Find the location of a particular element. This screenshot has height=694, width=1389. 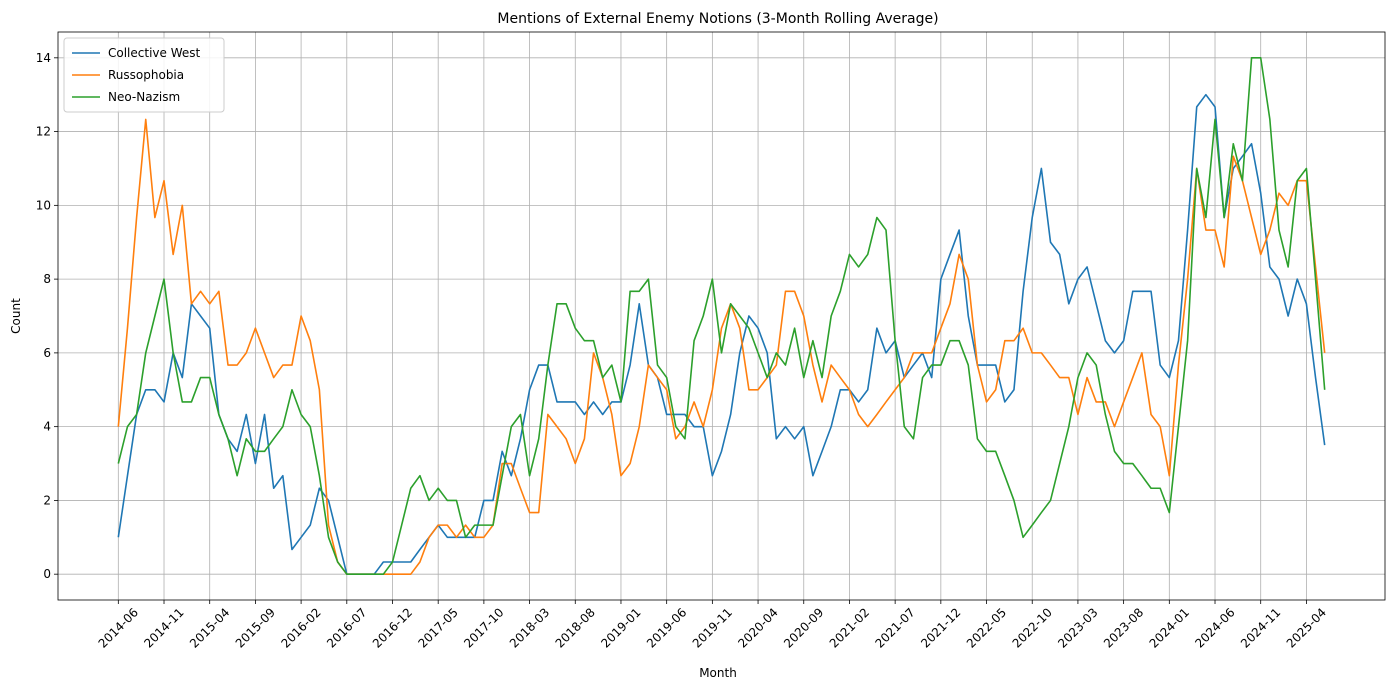

y-tick-label: 10 is located at coordinates (43, 205).